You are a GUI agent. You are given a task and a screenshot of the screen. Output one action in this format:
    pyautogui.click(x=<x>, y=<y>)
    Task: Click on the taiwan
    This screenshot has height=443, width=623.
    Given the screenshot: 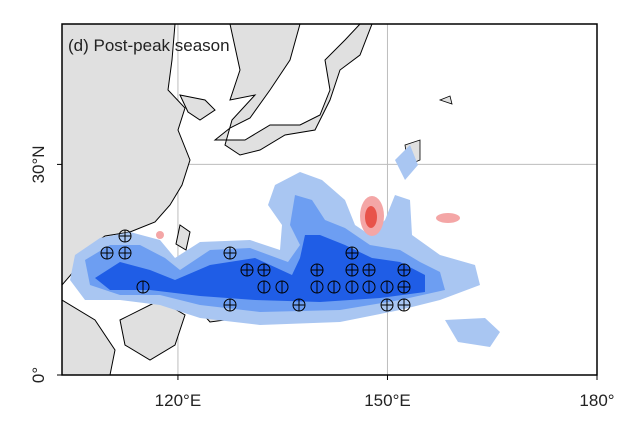 What is the action you would take?
    pyautogui.click(x=183, y=237)
    